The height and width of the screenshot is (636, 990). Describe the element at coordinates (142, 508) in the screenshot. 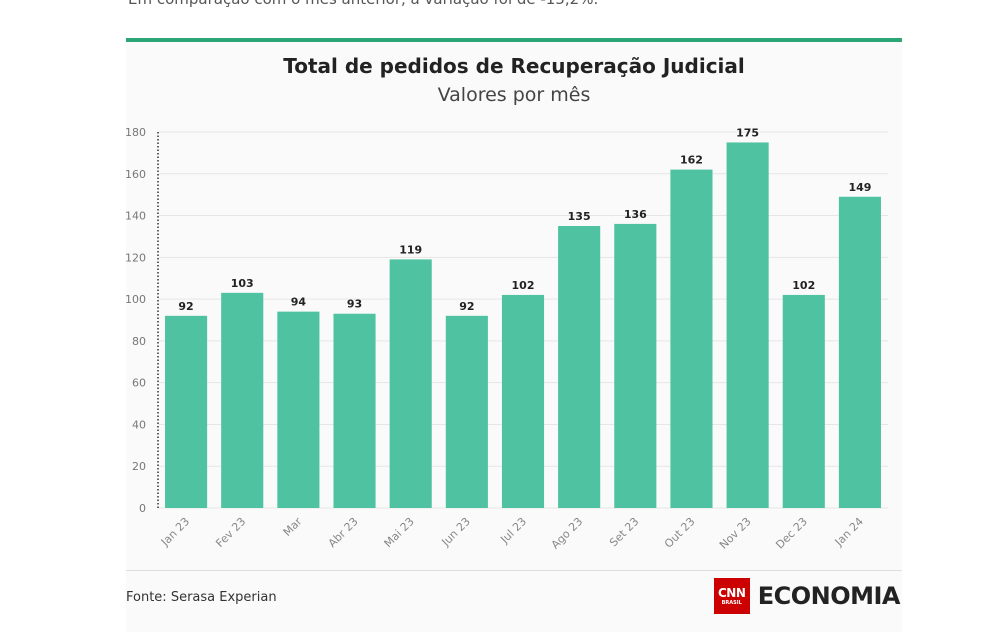

I see `y-tick-label: 0` at that location.